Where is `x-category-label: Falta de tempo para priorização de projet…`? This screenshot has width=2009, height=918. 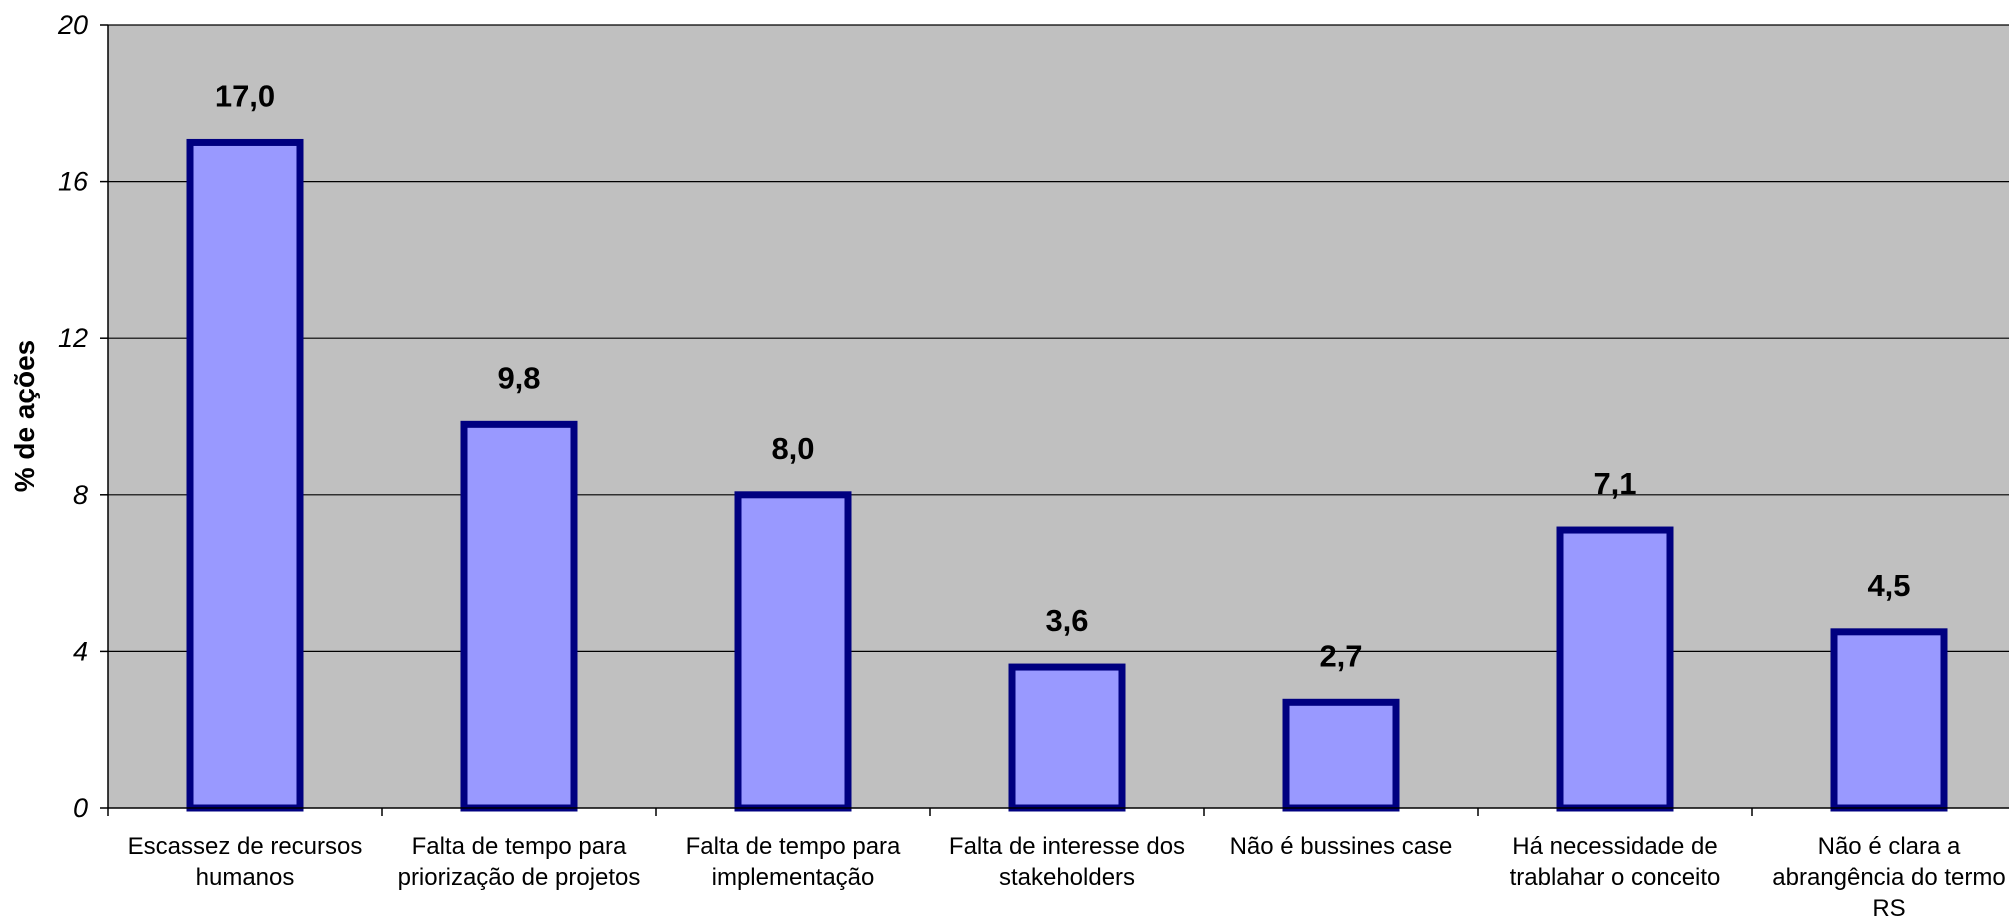 x-category-label: Falta de tempo para priorização de projet… is located at coordinates (519, 862).